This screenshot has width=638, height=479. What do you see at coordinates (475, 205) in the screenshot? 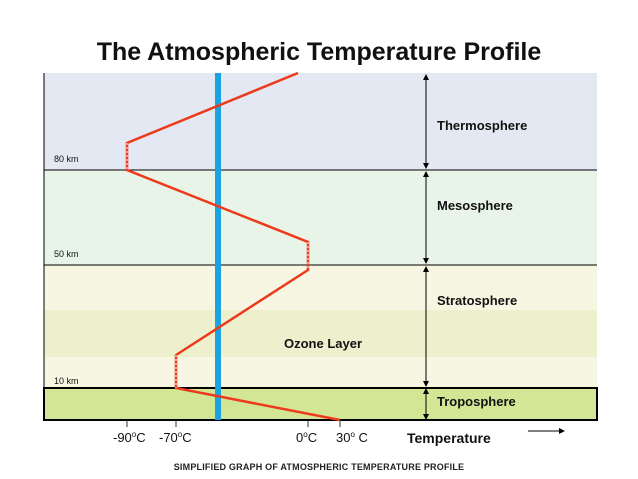
I see `mesosphere-label: Mesosphere` at bounding box center [475, 205].